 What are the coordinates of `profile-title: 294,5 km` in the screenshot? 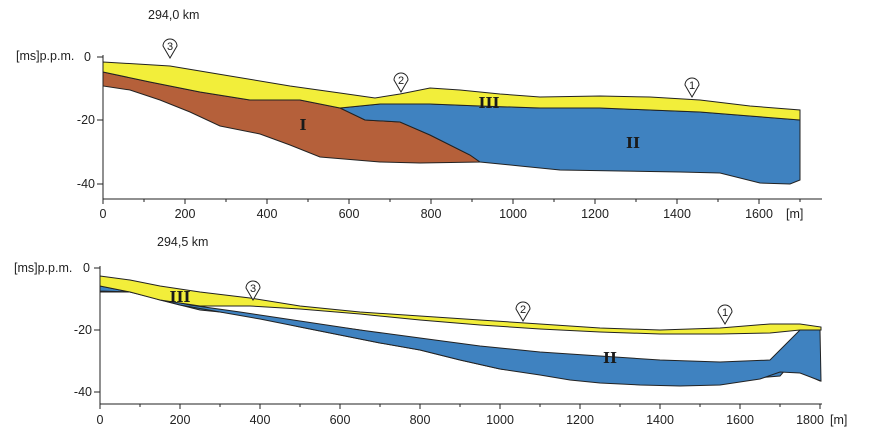 It's located at (182, 242).